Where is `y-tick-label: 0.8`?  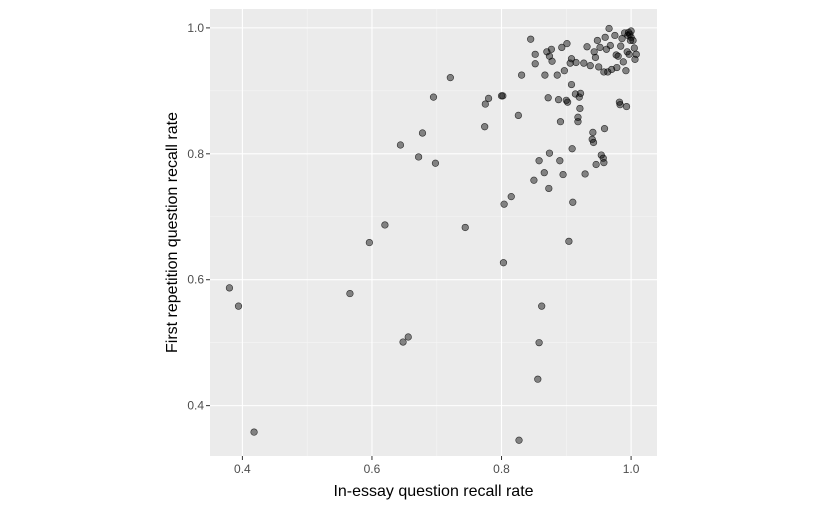
y-tick-label: 0.8 is located at coordinates (195, 154).